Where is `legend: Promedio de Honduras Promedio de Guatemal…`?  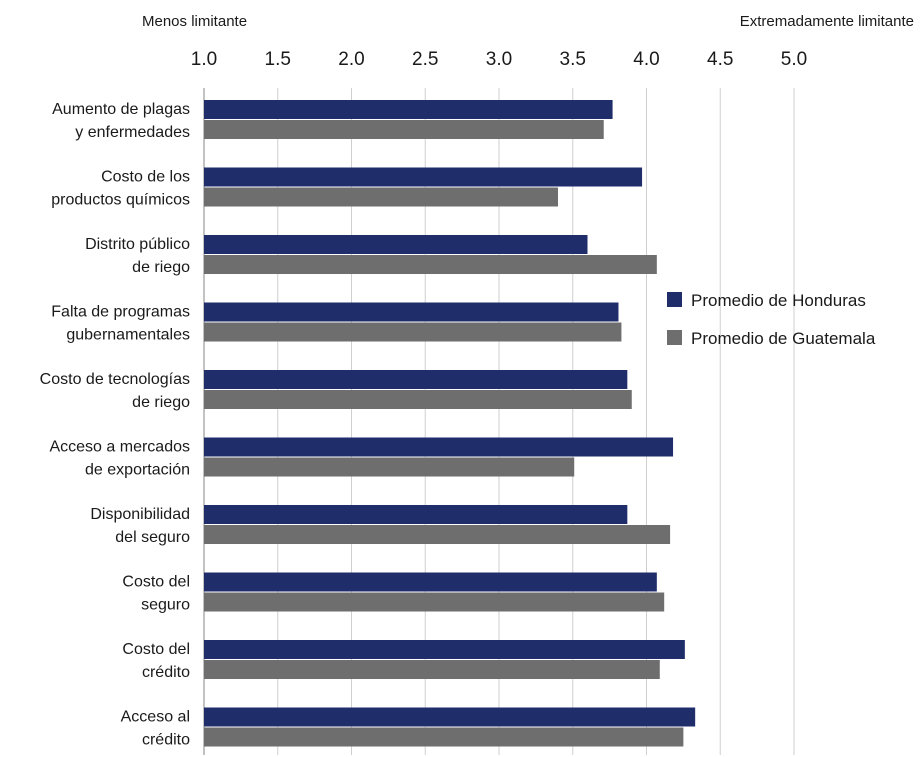 legend: Promedio de Honduras Promedio de Guatemal… is located at coordinates (771, 319).